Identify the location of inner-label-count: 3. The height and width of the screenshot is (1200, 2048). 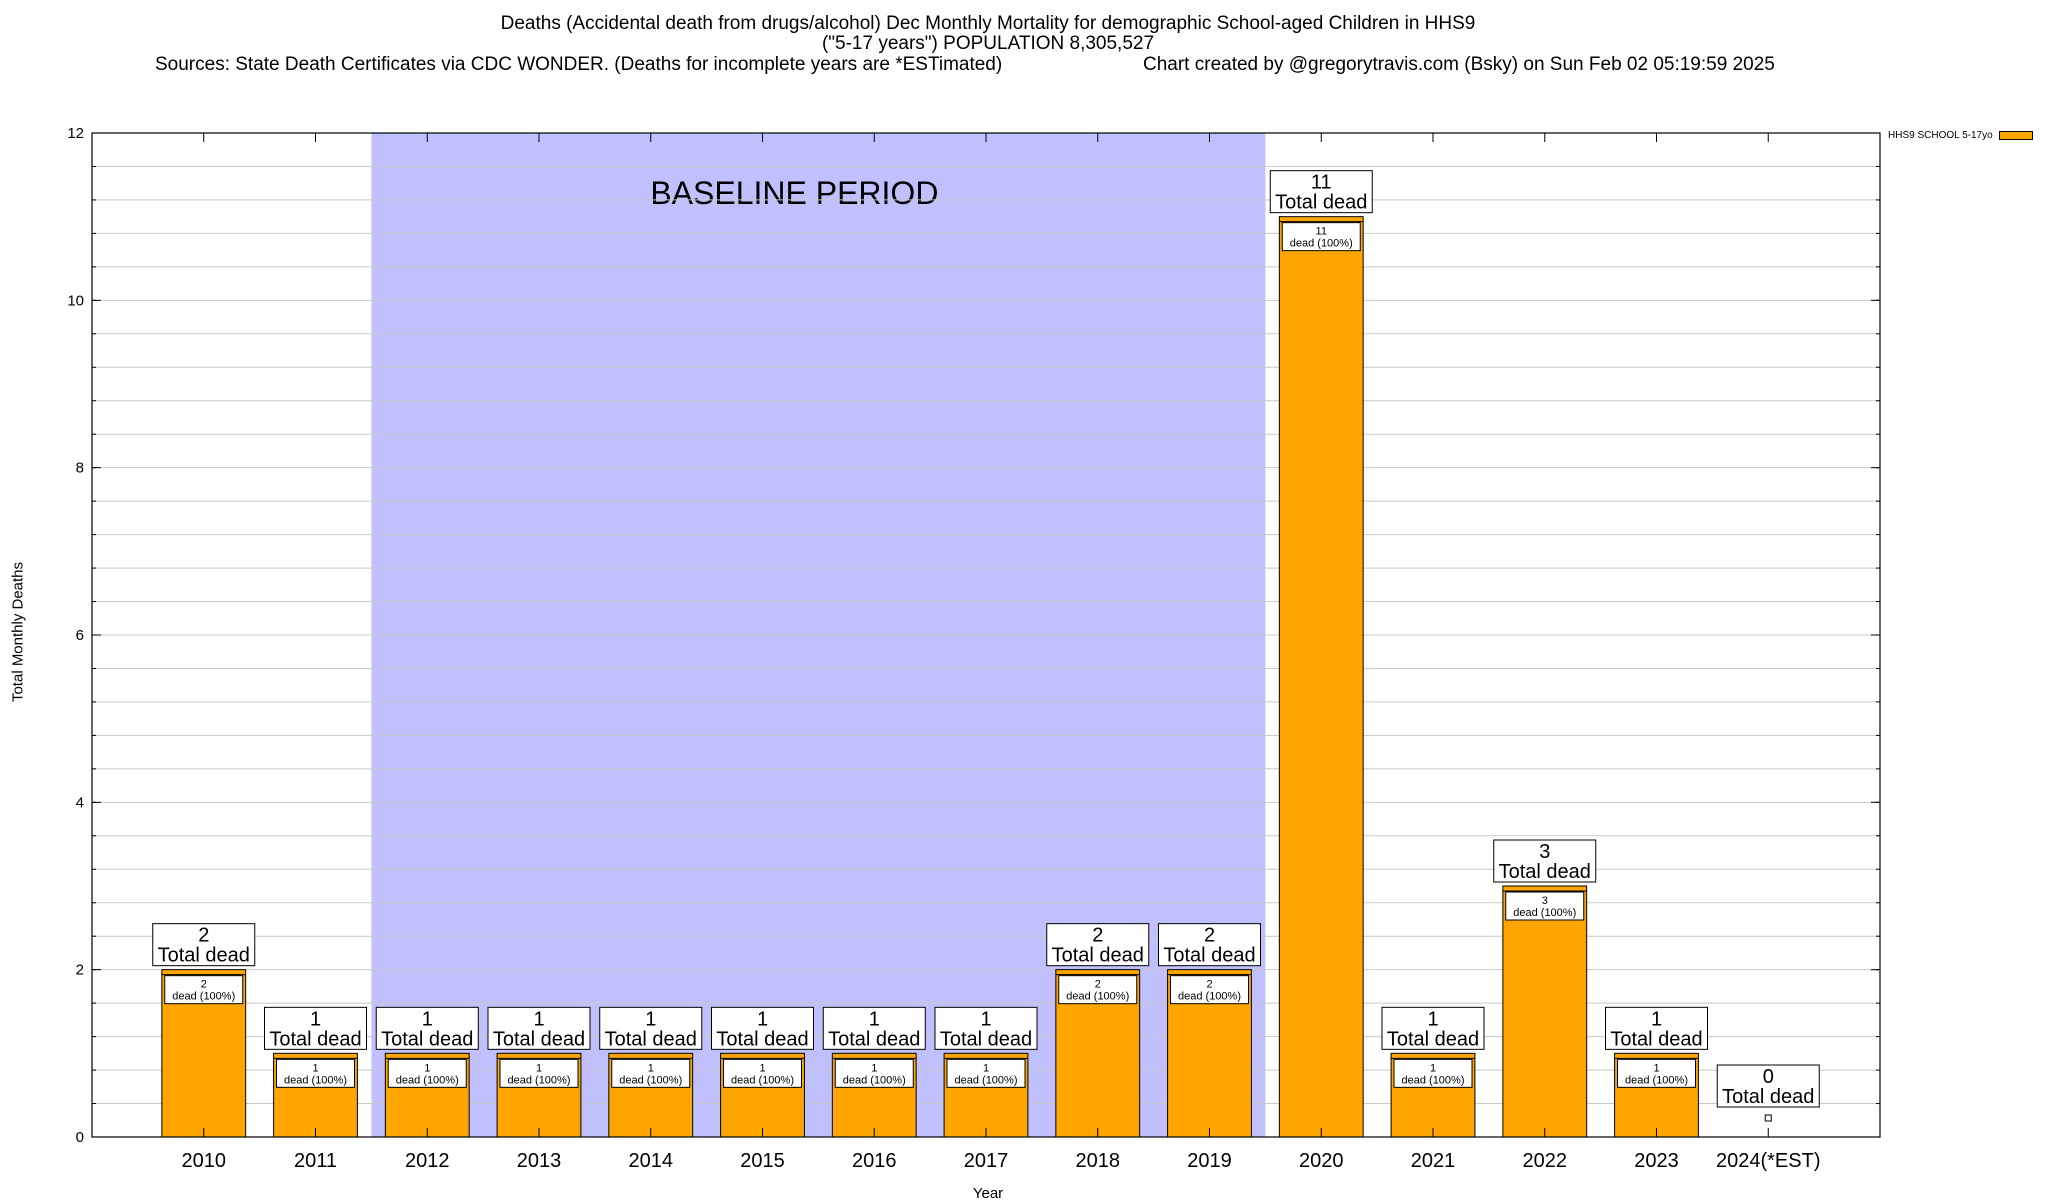
(1545, 901).